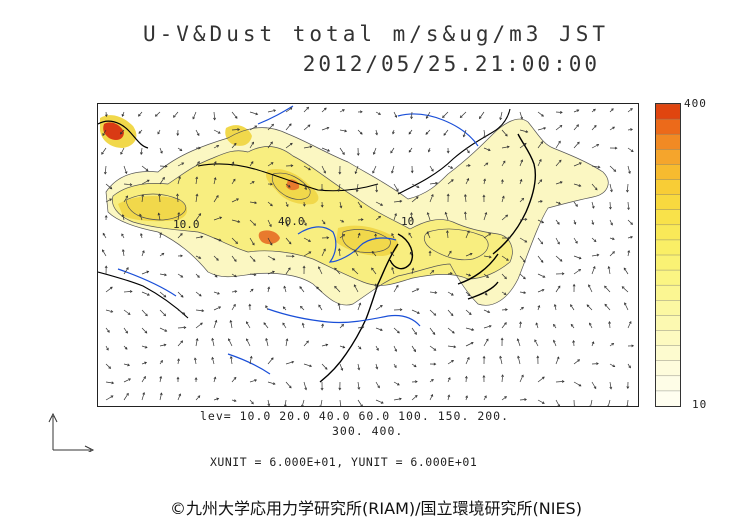  What do you see at coordinates (695, 103) in the screenshot?
I see `color-scale-max-label: 400` at bounding box center [695, 103].